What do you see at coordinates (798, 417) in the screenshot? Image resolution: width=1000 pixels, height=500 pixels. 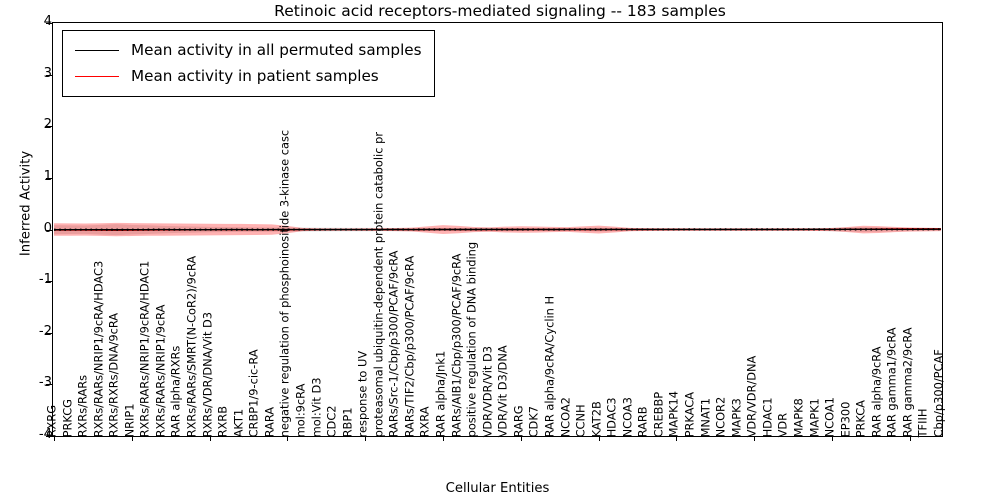 I see `x-tick-label: MAPK8` at bounding box center [798, 417].